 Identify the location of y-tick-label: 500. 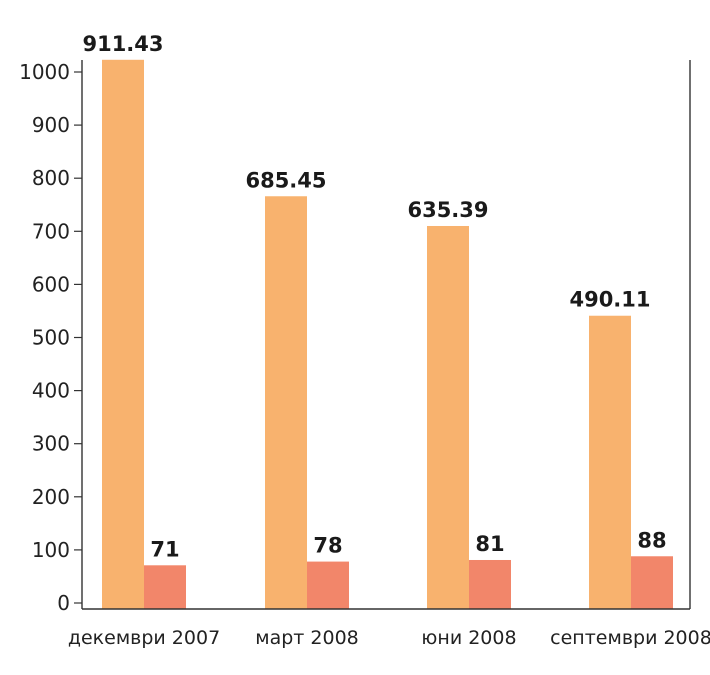
(51, 338).